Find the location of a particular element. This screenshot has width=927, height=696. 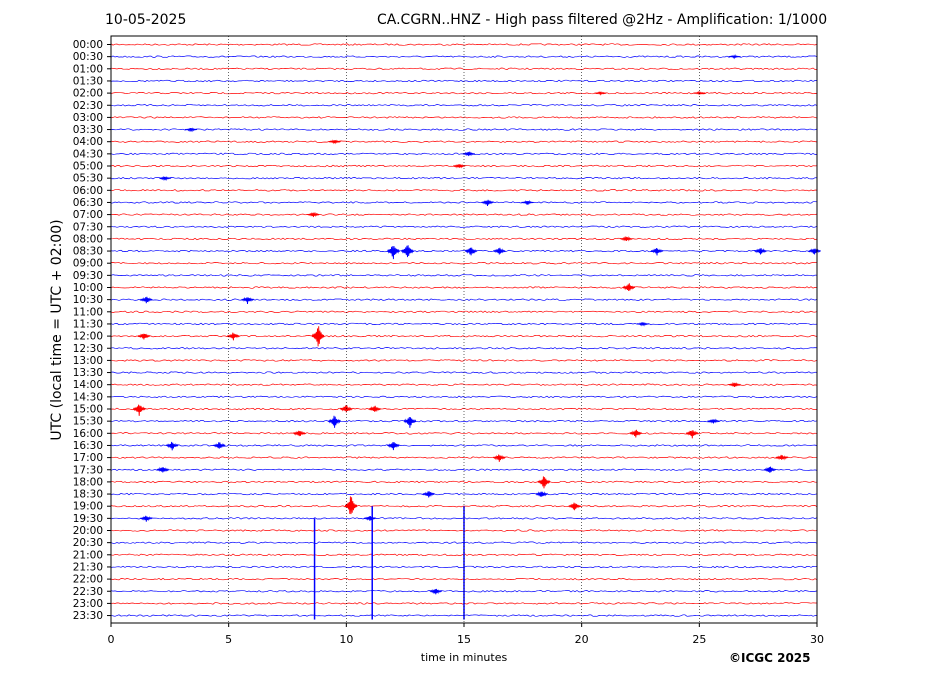

y-tick-label: 12:30 is located at coordinates (88, 349).